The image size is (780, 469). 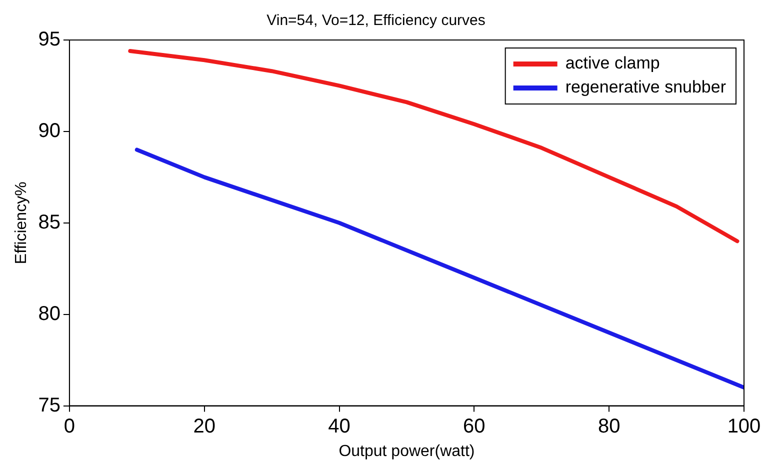 What do you see at coordinates (474, 426) in the screenshot?
I see `x-tick-label: 60` at bounding box center [474, 426].